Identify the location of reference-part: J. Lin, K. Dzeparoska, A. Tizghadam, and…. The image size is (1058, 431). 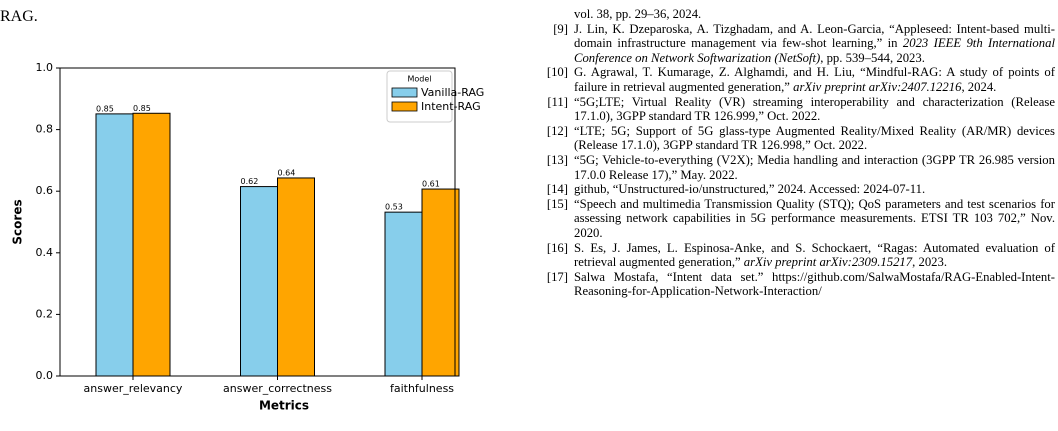
(814, 36).